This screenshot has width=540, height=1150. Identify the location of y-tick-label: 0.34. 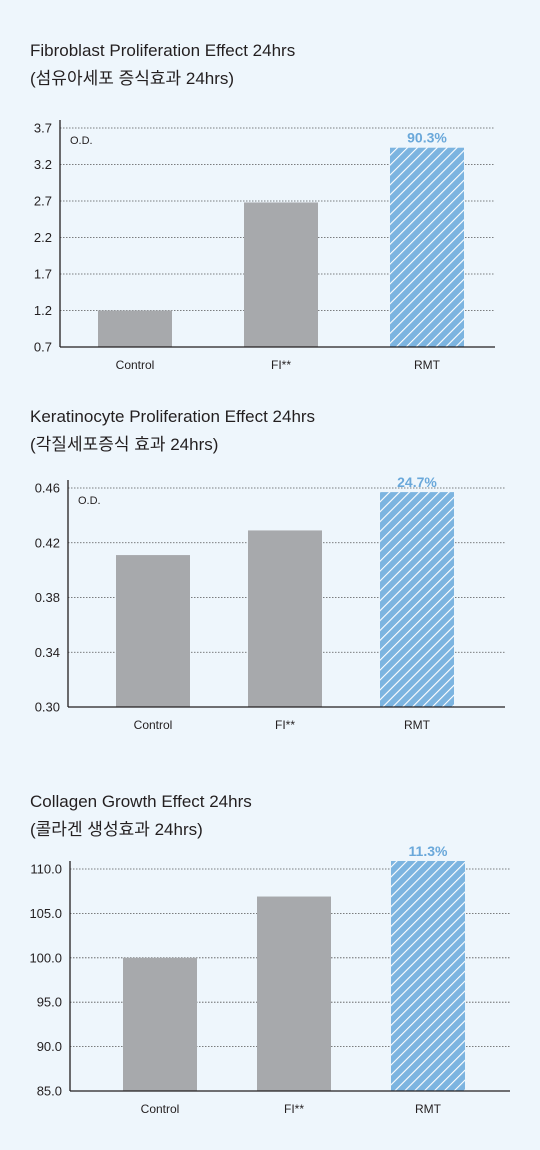
(47, 652).